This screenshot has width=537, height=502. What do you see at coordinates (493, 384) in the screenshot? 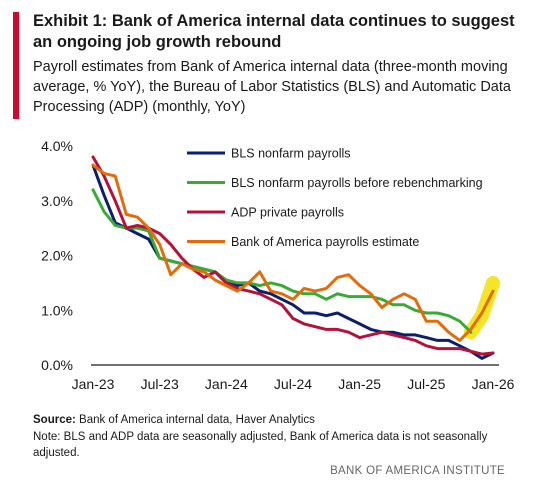
I see `x-tick-label: Jan-26` at bounding box center [493, 384].